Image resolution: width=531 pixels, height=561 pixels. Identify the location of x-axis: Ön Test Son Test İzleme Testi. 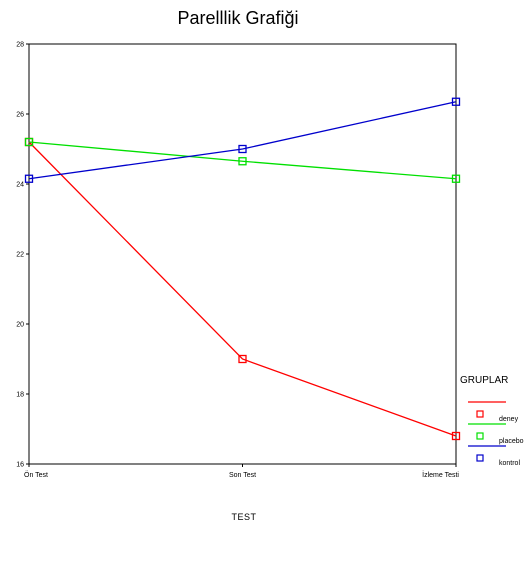
(241, 471).